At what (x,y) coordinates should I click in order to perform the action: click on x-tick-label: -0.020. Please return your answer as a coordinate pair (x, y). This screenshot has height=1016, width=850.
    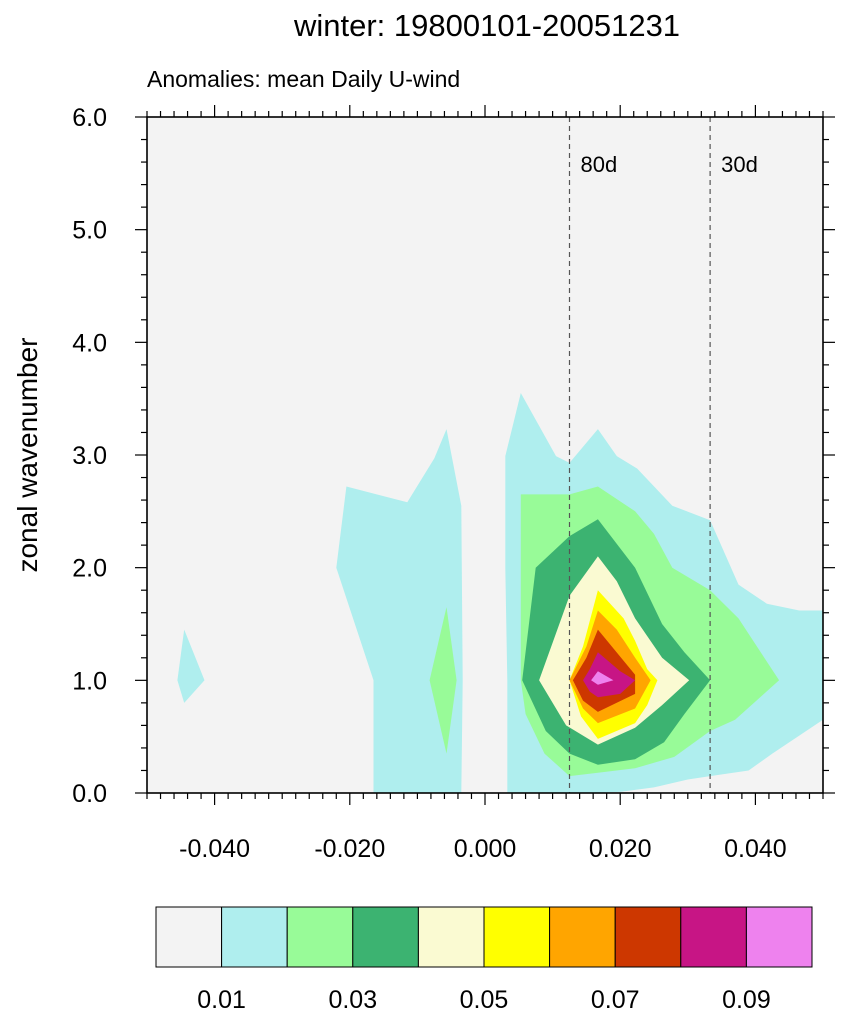
    Looking at the image, I should click on (349, 849).